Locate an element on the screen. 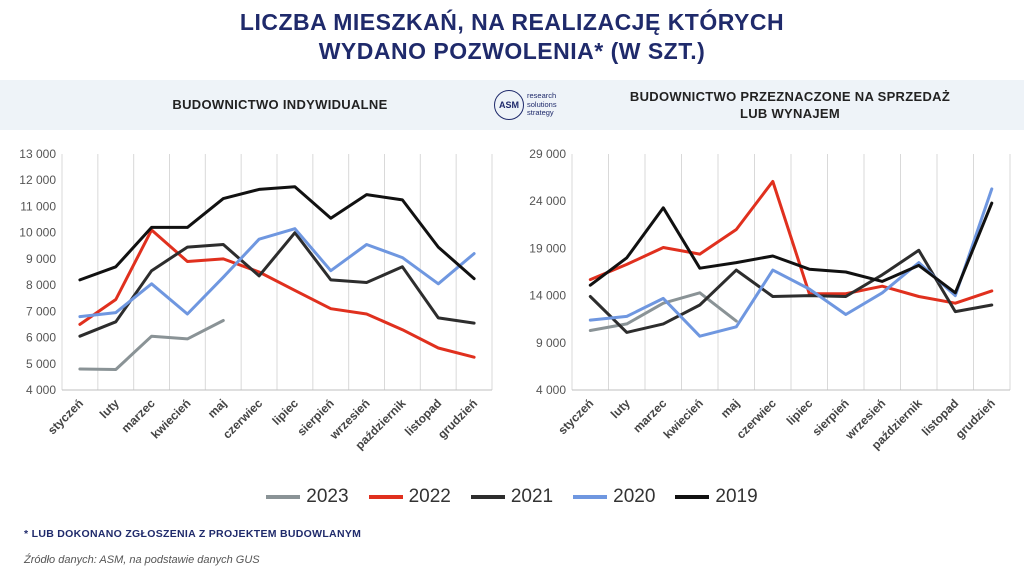 The width and height of the screenshot is (1024, 576). asm-logo: ASM research solutions strategy is located at coordinates (554, 106).